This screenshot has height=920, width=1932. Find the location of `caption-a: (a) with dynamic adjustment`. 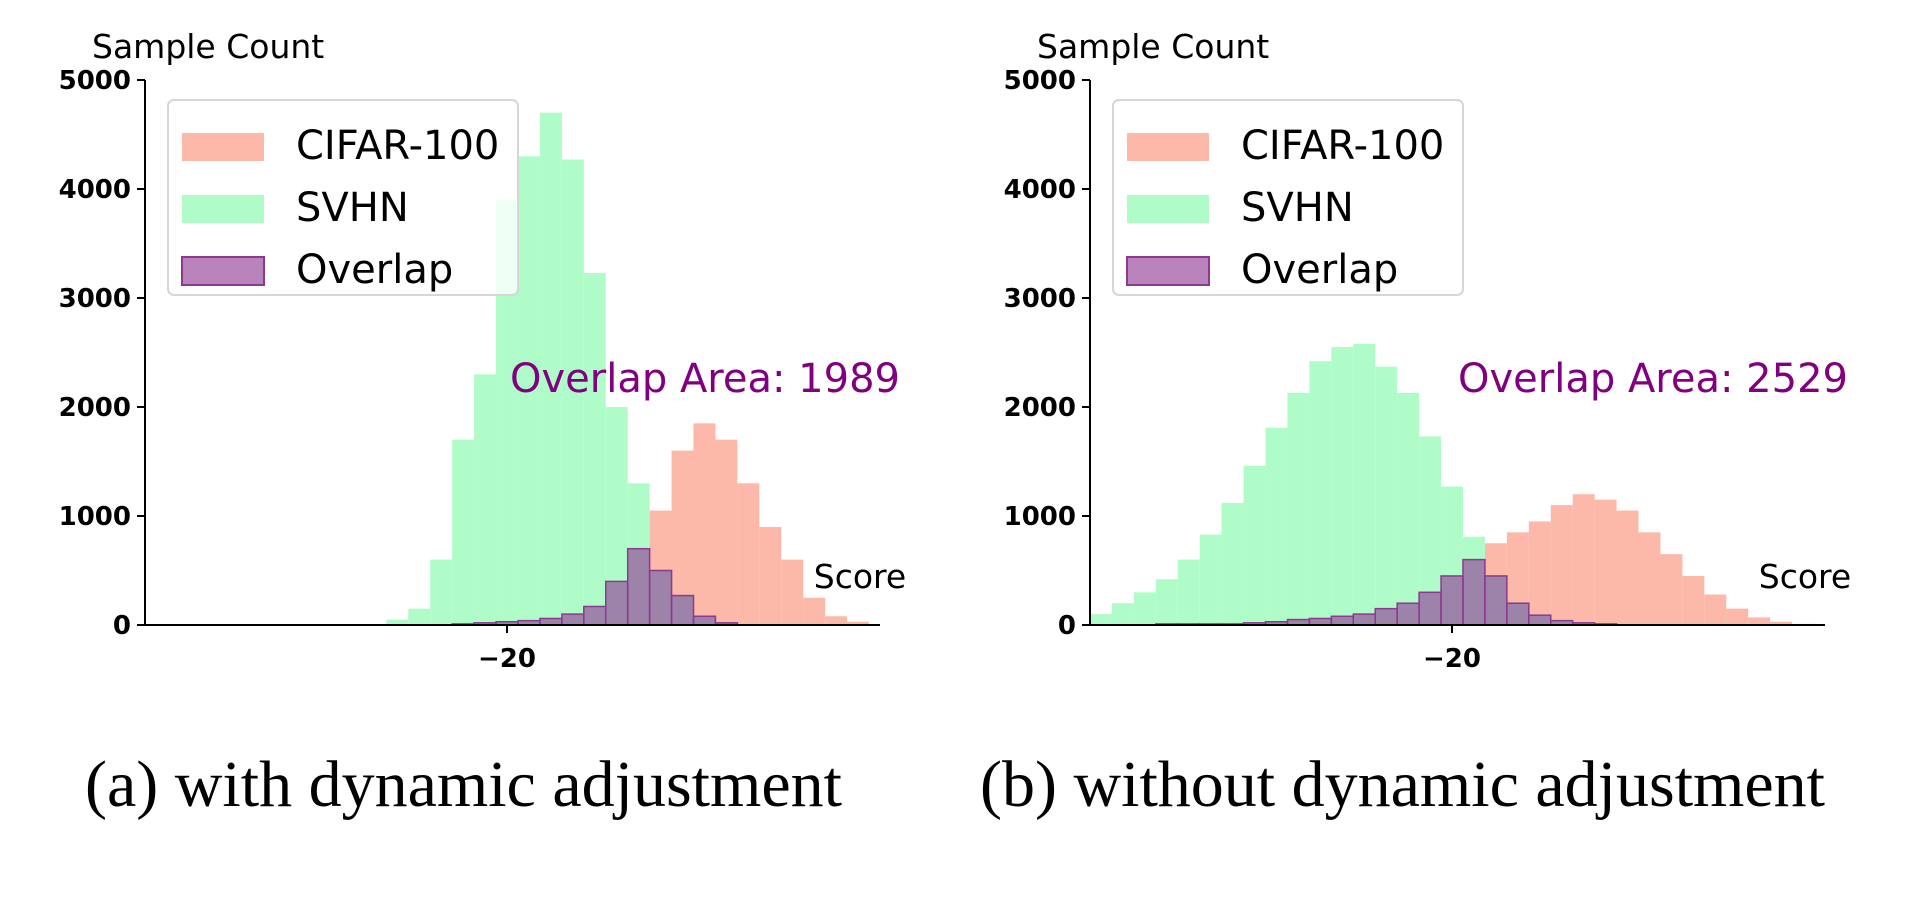

caption-a: (a) with dynamic adjustment is located at coordinates (463, 784).